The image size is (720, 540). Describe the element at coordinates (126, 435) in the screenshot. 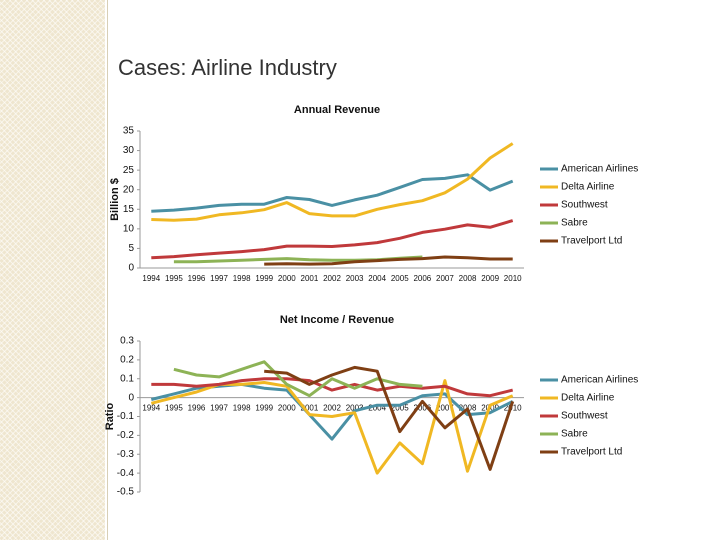

I see `y-tick-label: -0.2` at that location.